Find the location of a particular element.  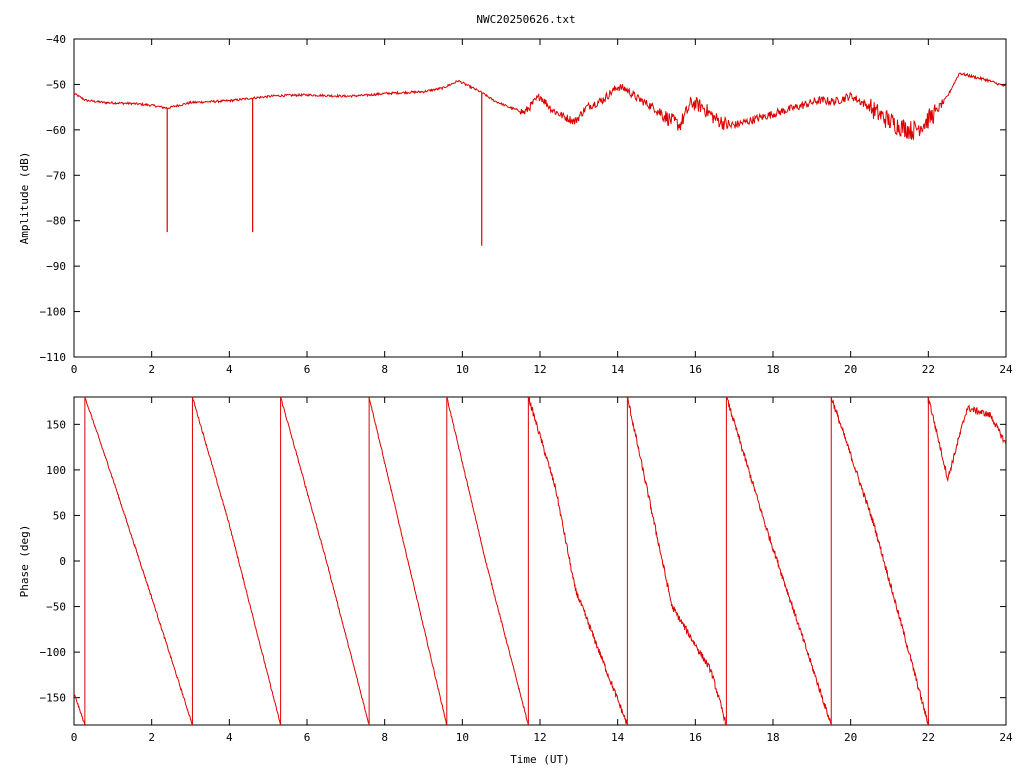

amplitude-x-tick-label: 6 is located at coordinates (307, 369).